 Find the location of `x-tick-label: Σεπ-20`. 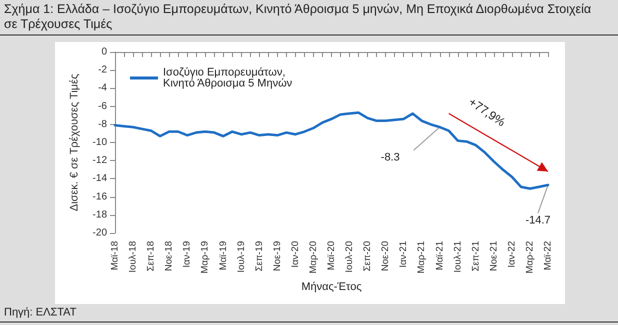

x-tick-label: Σεπ-20 is located at coordinates (368, 256).